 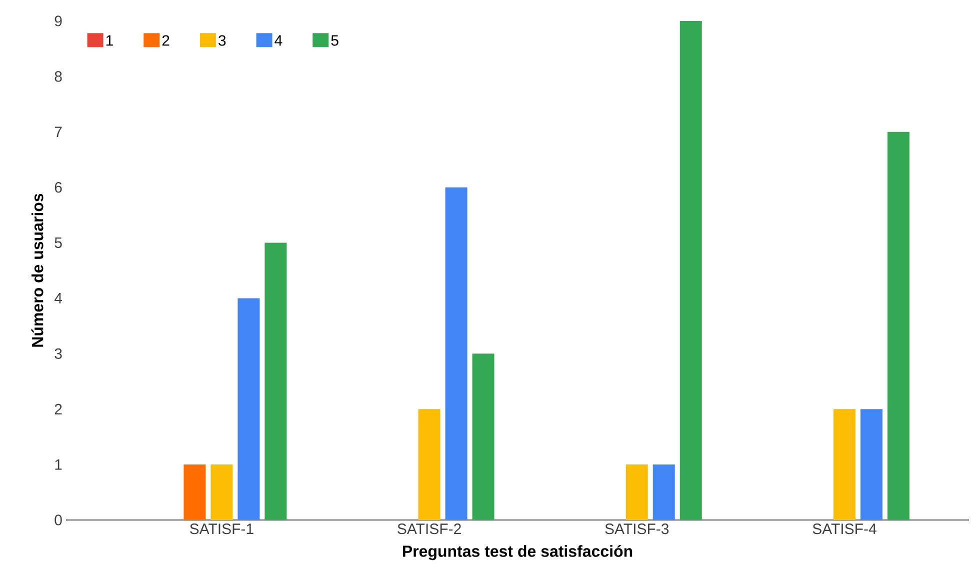 What do you see at coordinates (517, 552) in the screenshot?
I see `x-axis-title: Preguntas test de satisfacción` at bounding box center [517, 552].